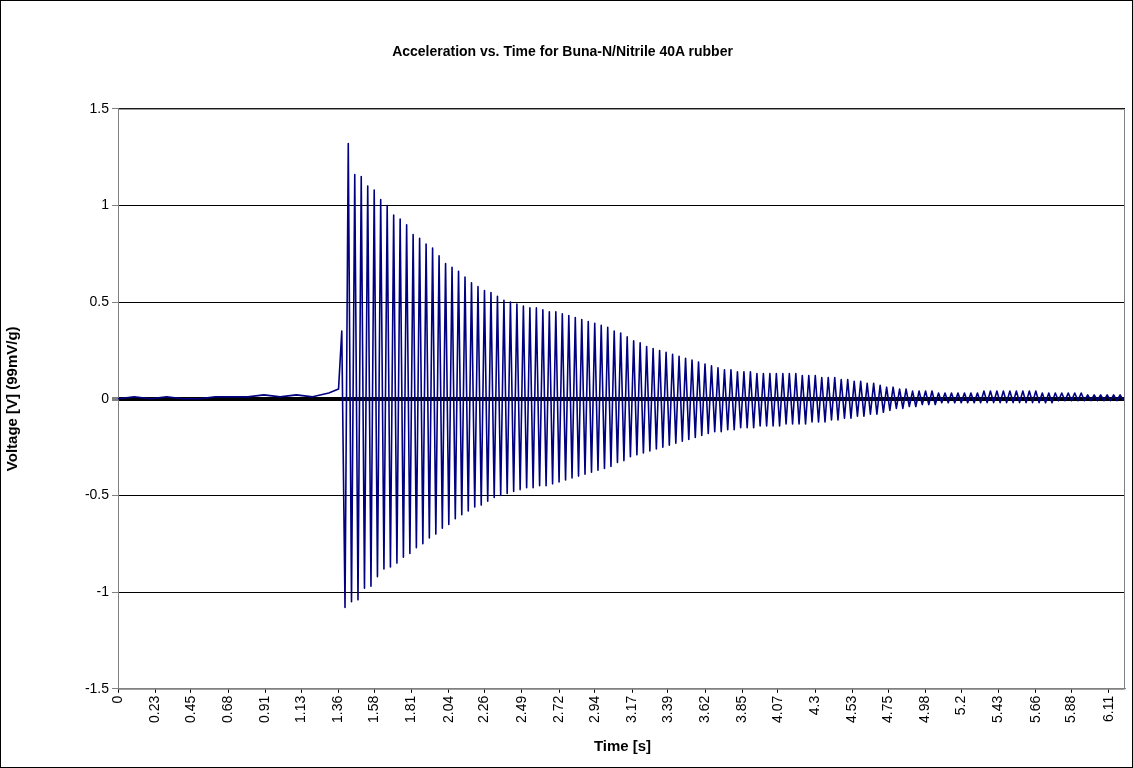 The image size is (1133, 768). What do you see at coordinates (557, 709) in the screenshot?
I see `x-tick-label: 2.72` at bounding box center [557, 709].